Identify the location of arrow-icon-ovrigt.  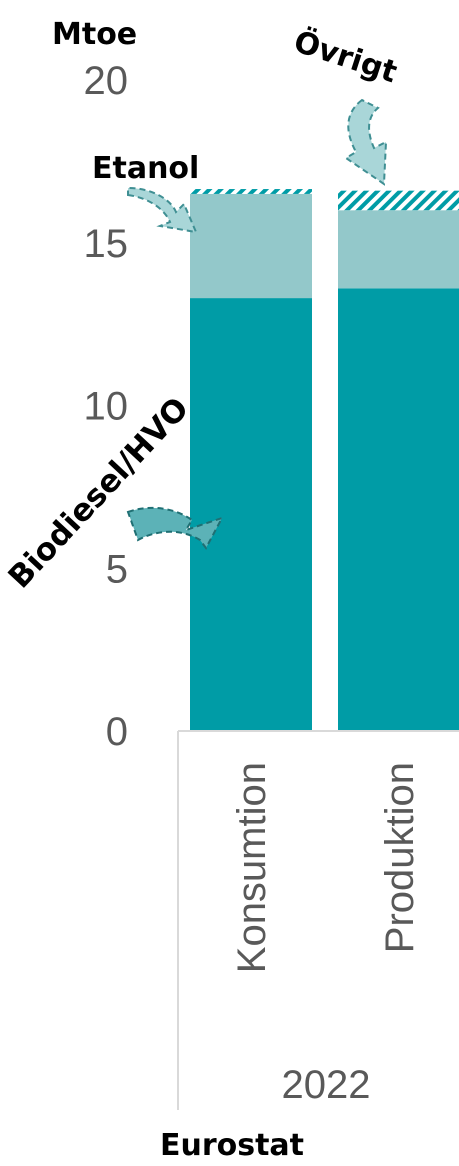
(366, 142).